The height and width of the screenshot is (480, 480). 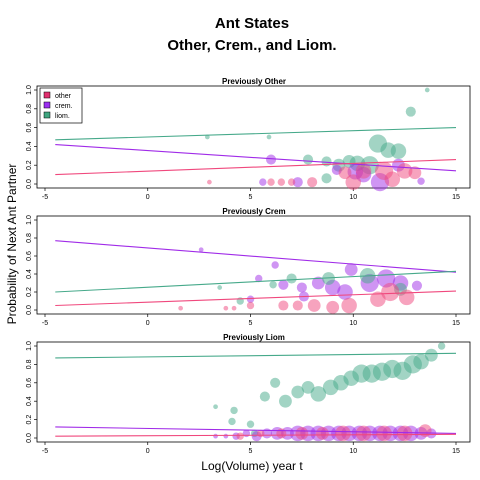 I want to click on chart-title-line1: Ant States, so click(x=252, y=23).